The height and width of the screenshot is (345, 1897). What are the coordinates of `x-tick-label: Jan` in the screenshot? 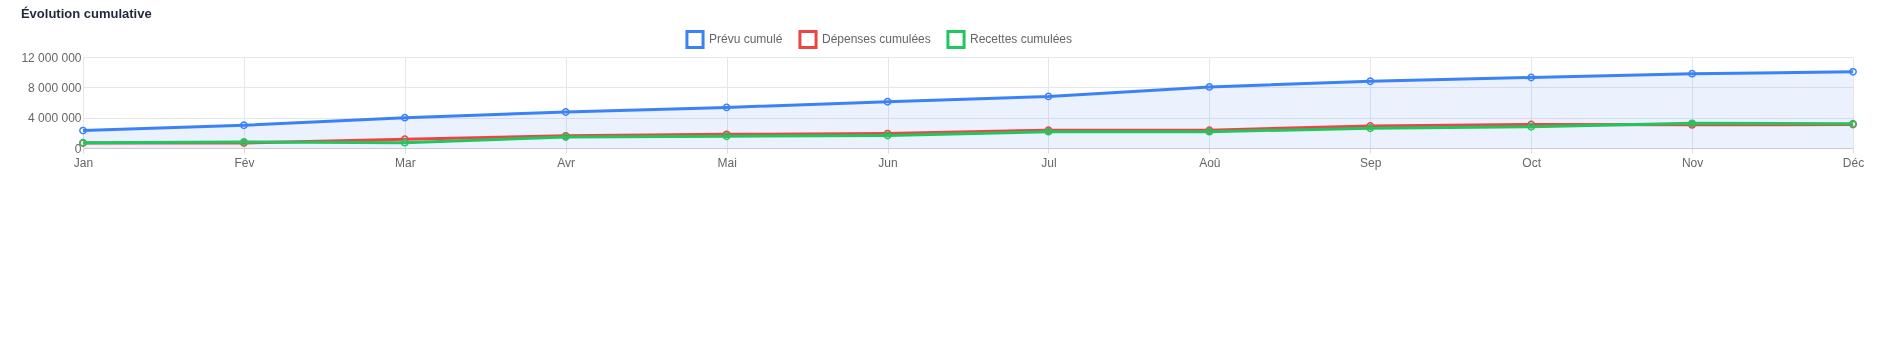 It's located at (83, 162).